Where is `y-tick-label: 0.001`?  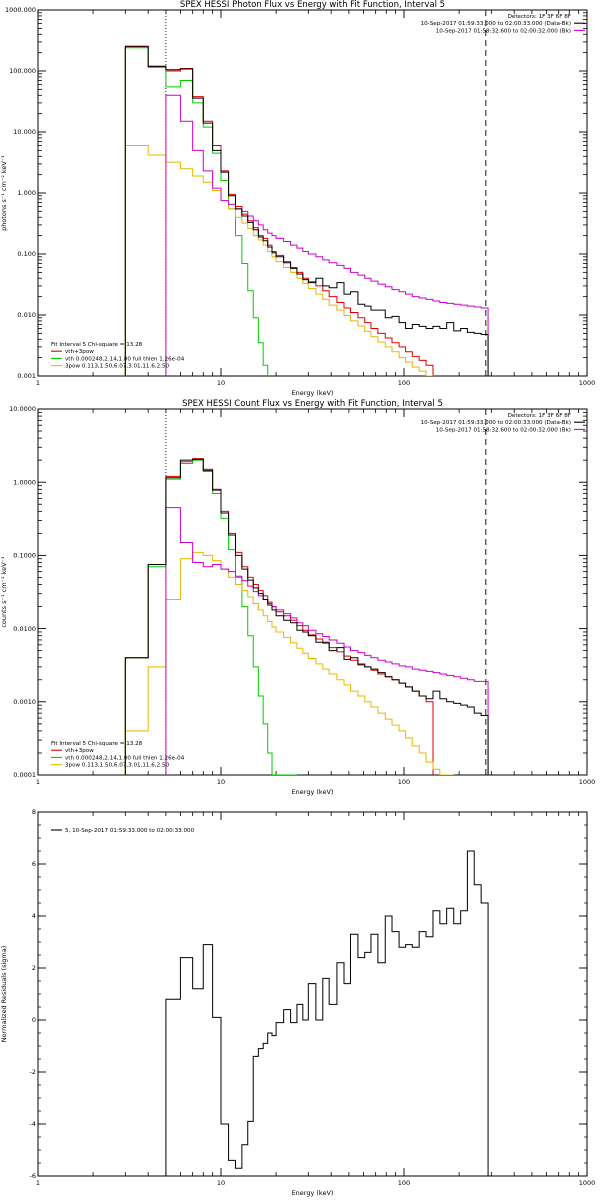 y-tick-label: 0.001 is located at coordinates (26, 376).